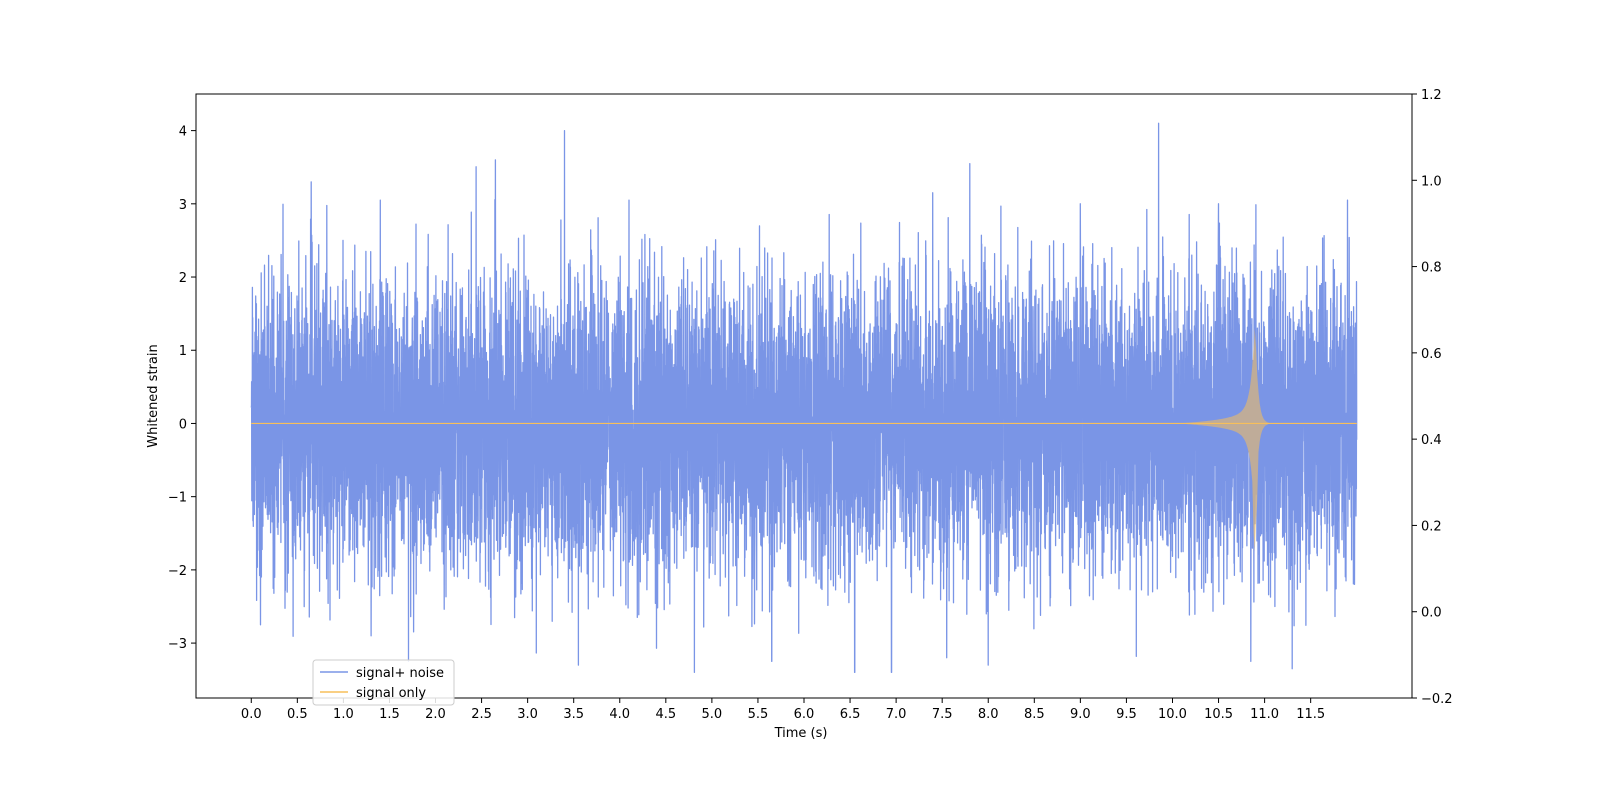 The image size is (1600, 800). I want to click on y2-tick-label: 0.2, so click(1431, 526).